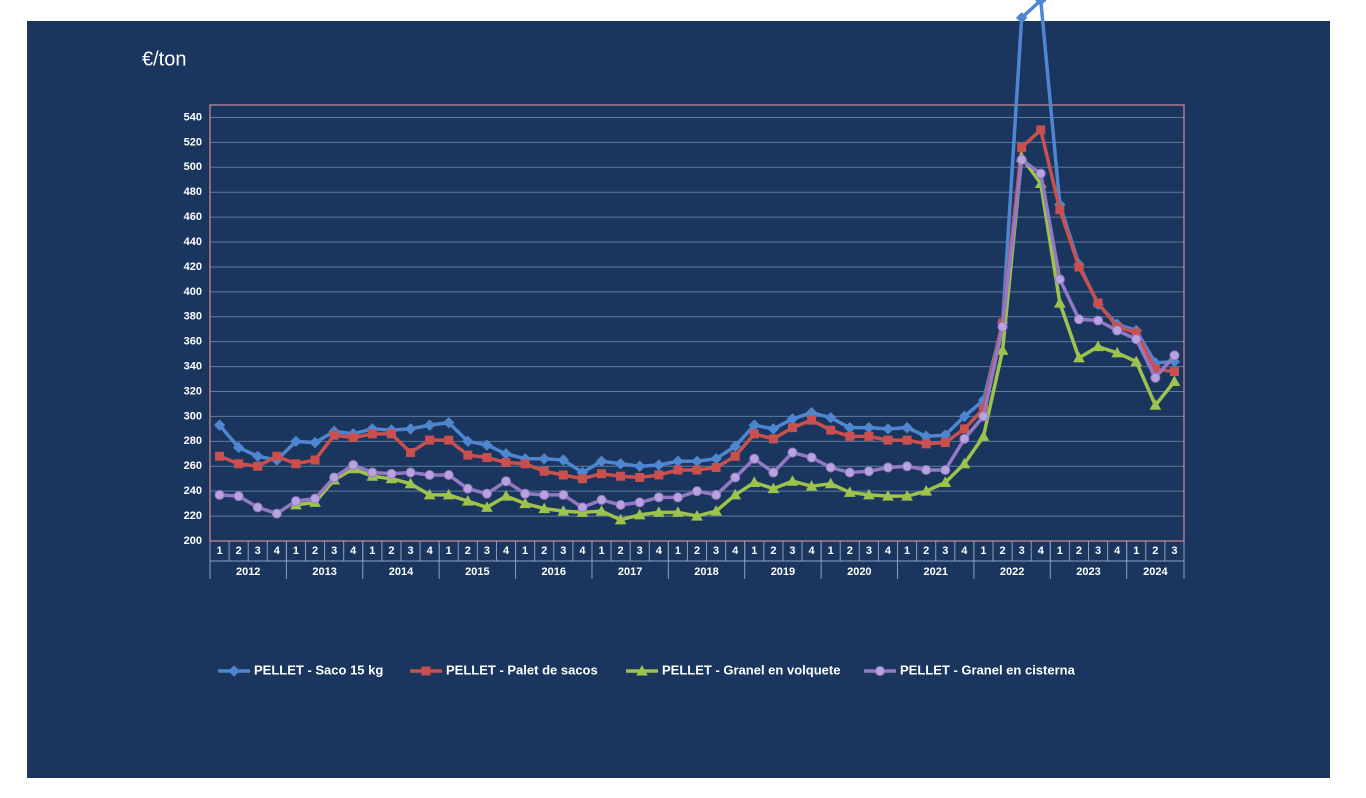  What do you see at coordinates (193, 491) in the screenshot?
I see `y-tick-label: 240` at bounding box center [193, 491].